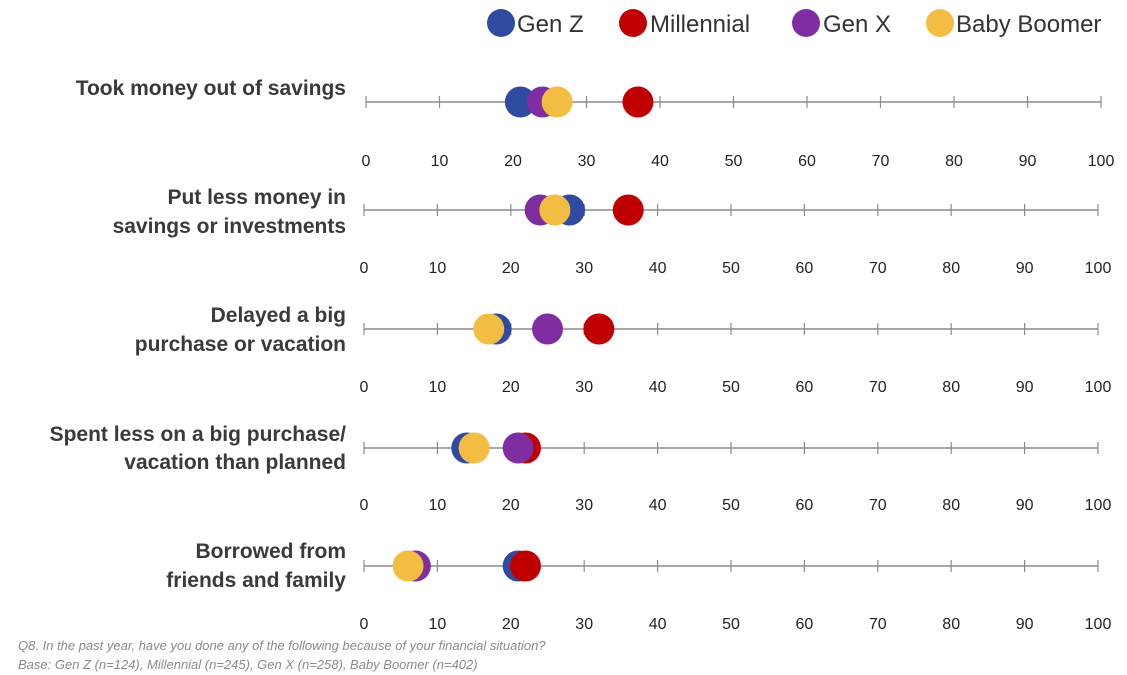  I want to click on data-point-gen-z, so click(520, 102).